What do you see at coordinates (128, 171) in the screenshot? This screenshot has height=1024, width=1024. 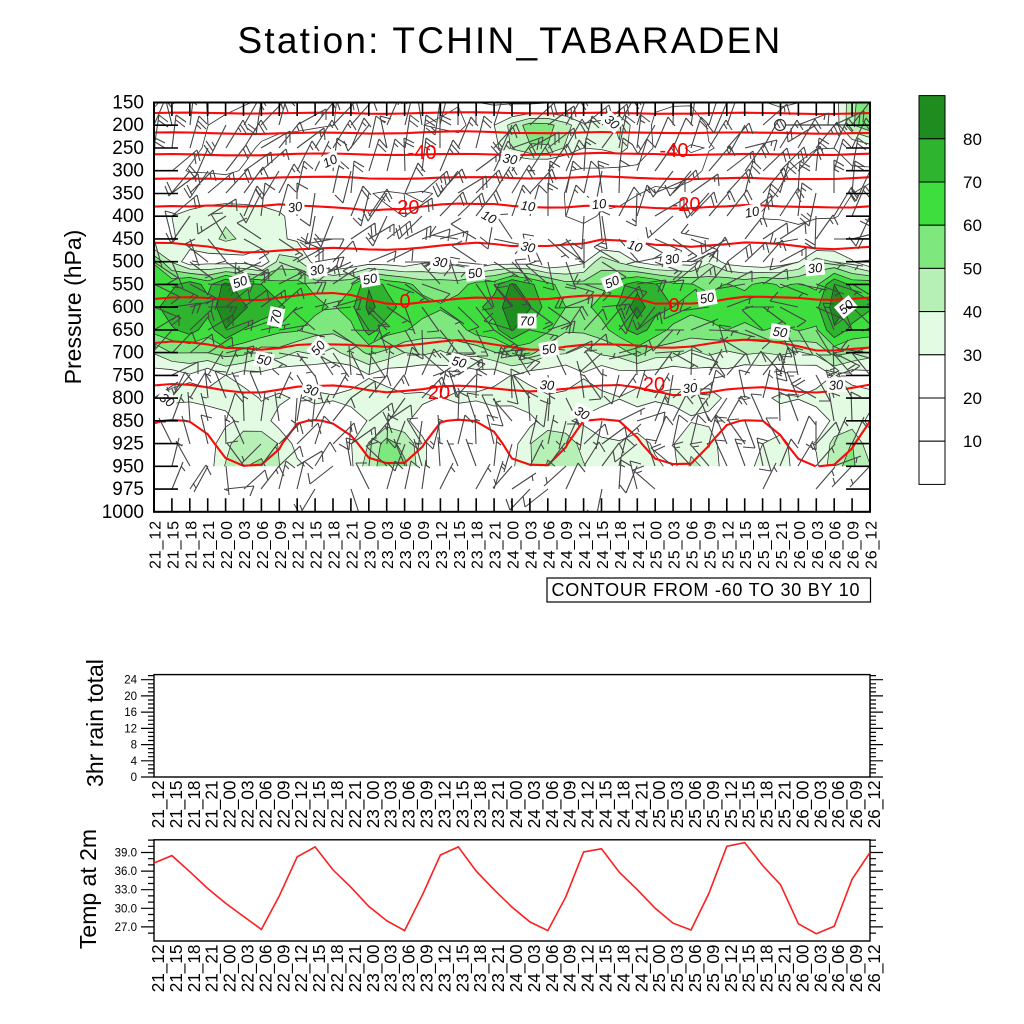 I see `svg-text: 300` at bounding box center [128, 171].